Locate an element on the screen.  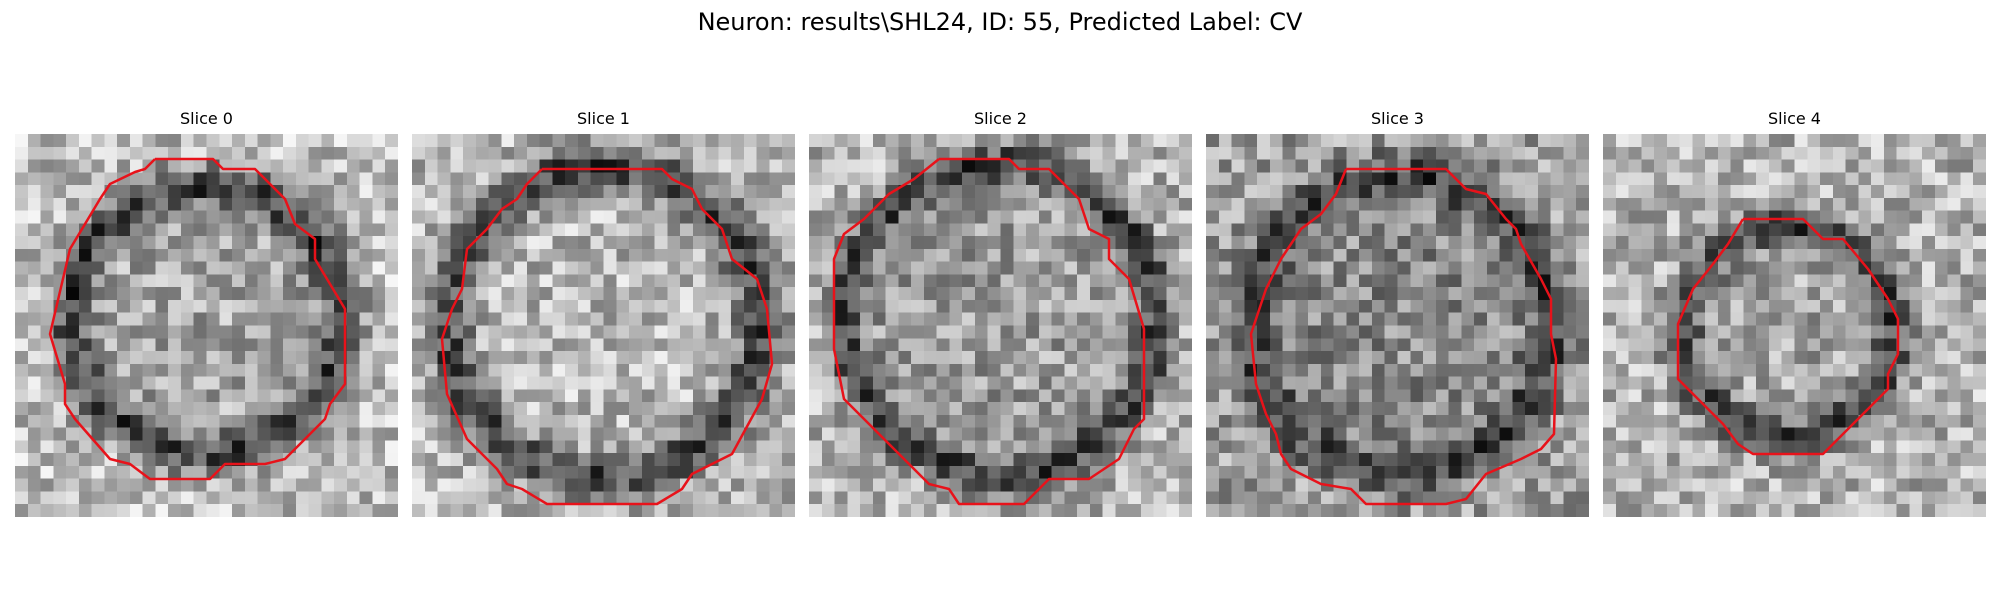
slice-panel-4: Slice 4 is located at coordinates (1794, 325).